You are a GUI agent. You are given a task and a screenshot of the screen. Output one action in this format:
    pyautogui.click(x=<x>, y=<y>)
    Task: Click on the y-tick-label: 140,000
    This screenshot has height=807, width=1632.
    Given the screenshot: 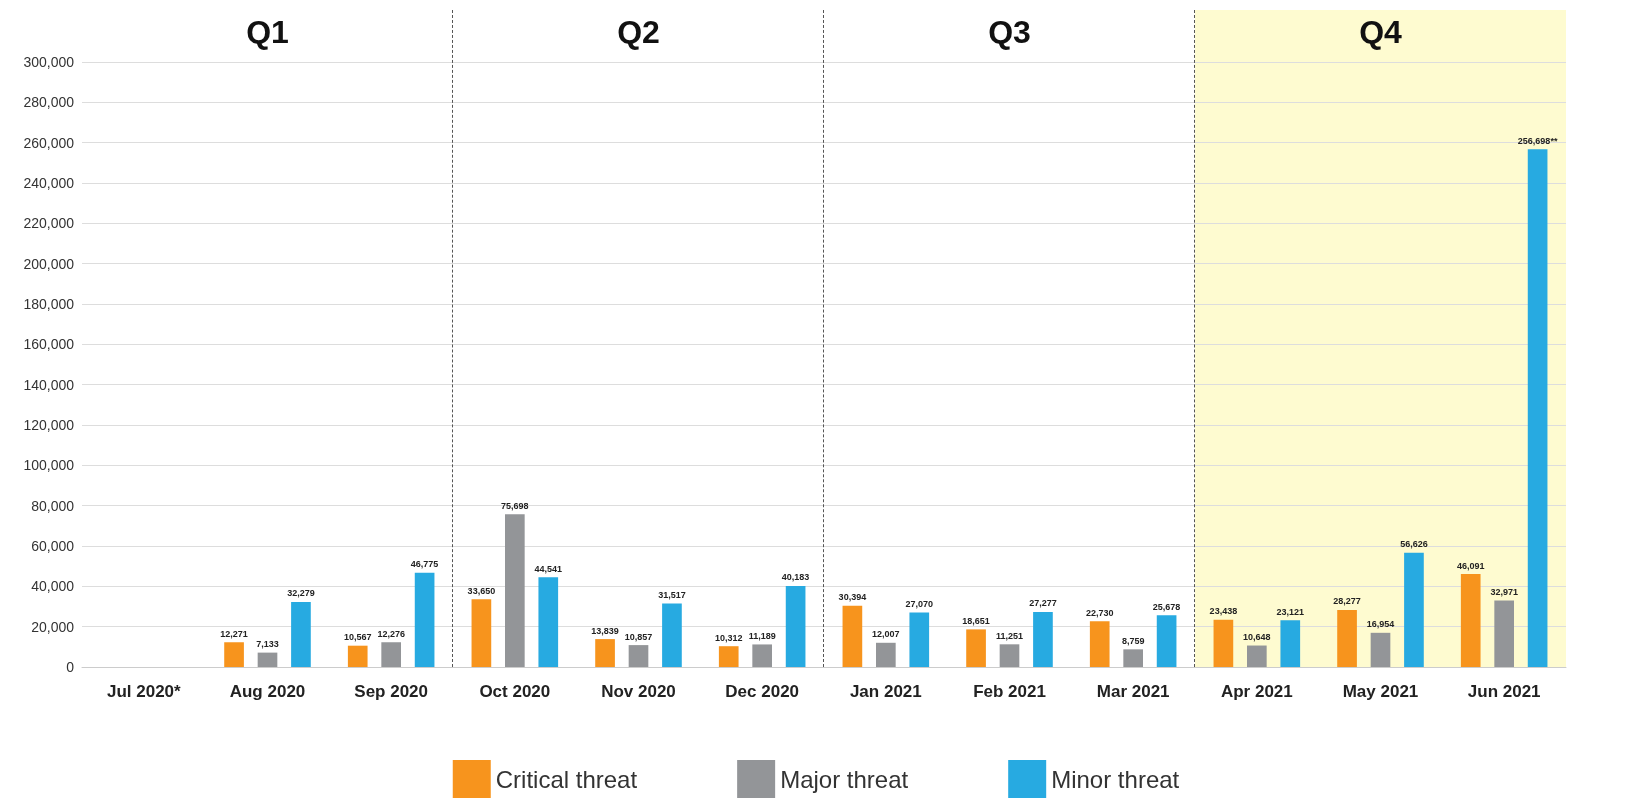 What is the action you would take?
    pyautogui.click(x=49, y=384)
    